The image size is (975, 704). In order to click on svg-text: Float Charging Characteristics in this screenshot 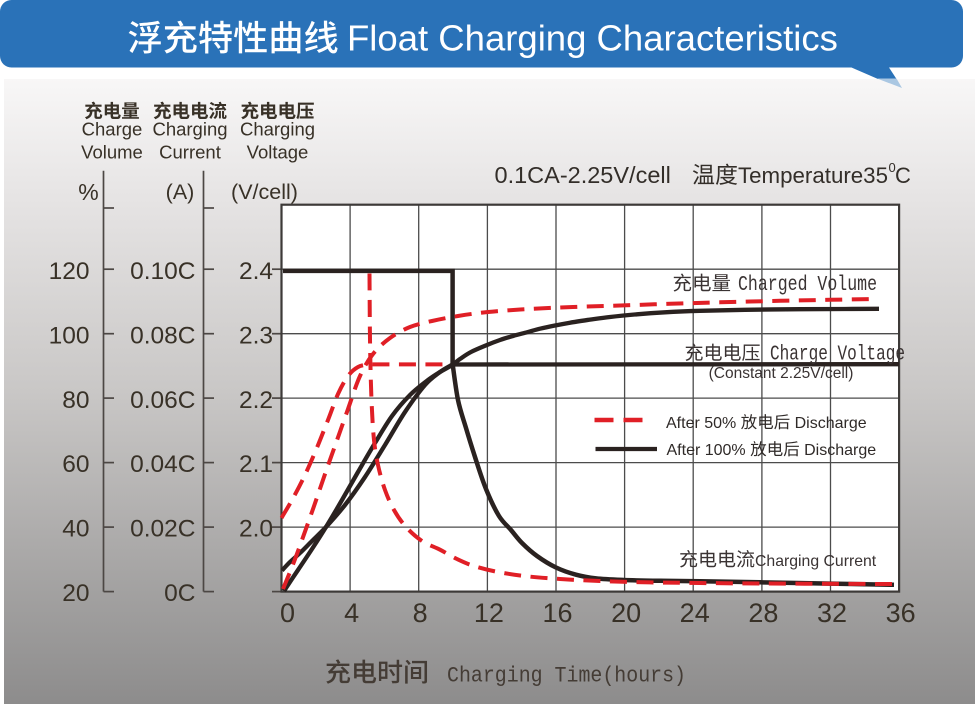, I will do `click(592, 38)`.